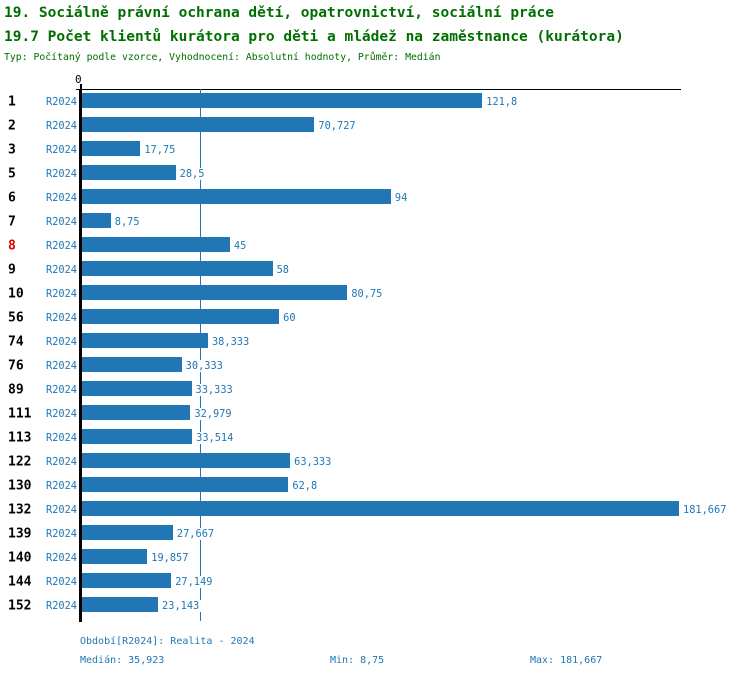 The width and height of the screenshot is (750, 680). Describe the element at coordinates (375, 486) in the screenshot. I see `chart-row: 130 R2024 62,8` at that location.